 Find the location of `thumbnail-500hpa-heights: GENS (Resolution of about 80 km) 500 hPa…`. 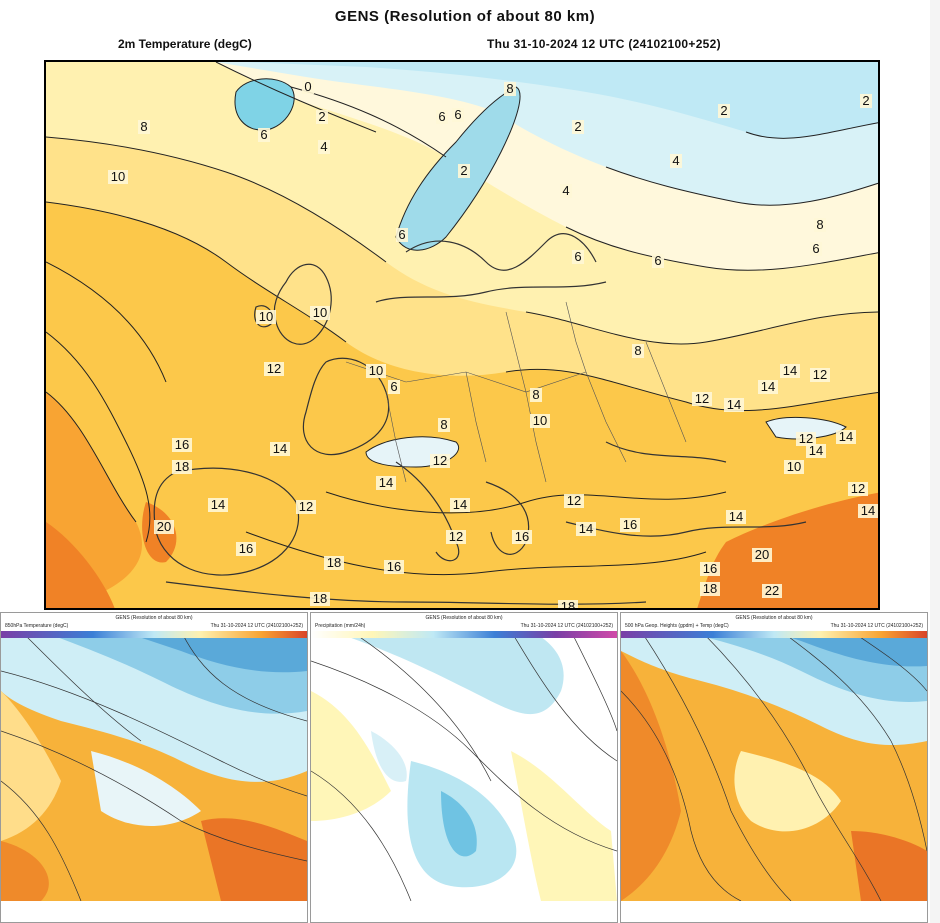

thumbnail-500hpa-heights: GENS (Resolution of about 80 km) 500 hPa… is located at coordinates (774, 767).